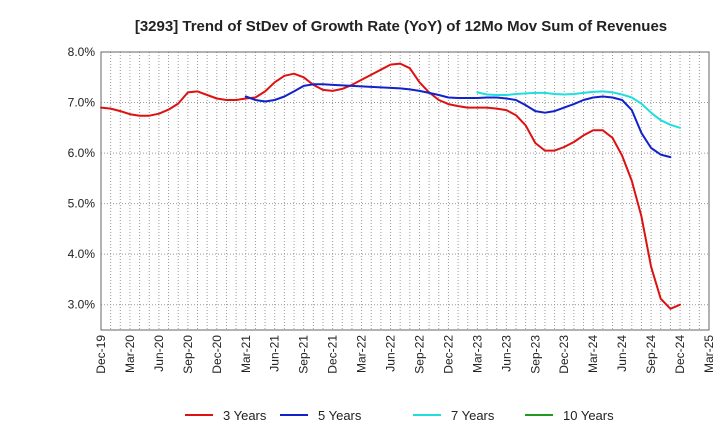 This screenshot has width=720, height=440. I want to click on legend: 3 Years 5 Years 7 Years 10 Years, so click(399, 415).